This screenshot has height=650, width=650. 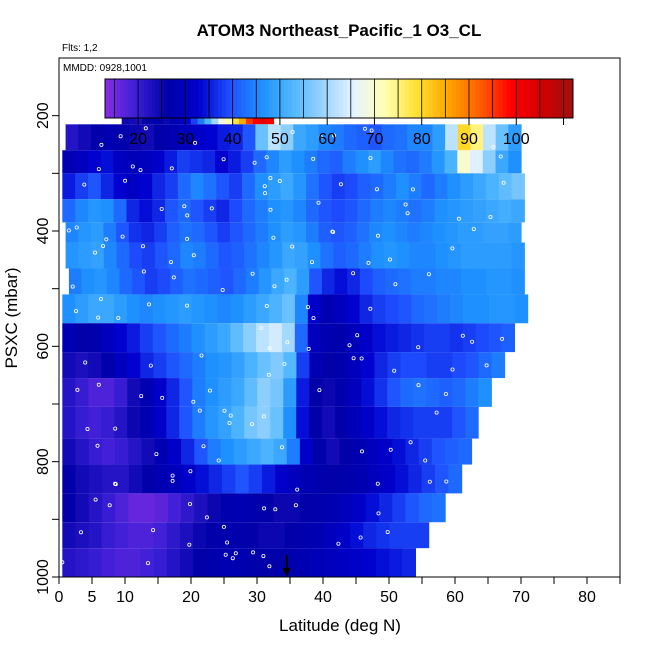 I want to click on x-tick-label: 5, so click(x=92, y=597).